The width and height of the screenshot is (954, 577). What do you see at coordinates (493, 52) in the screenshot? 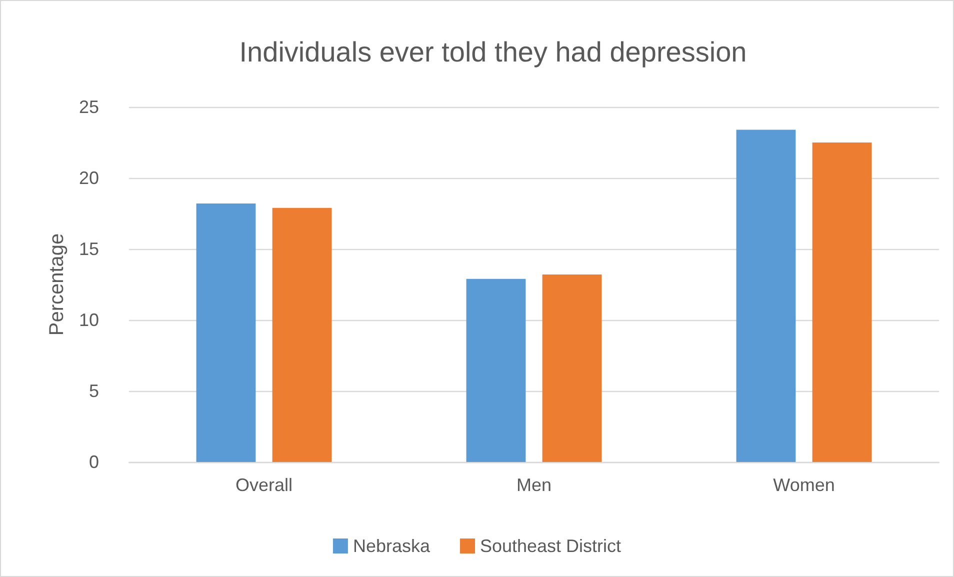
I see `chart-title: Individuals ever told they had depression` at bounding box center [493, 52].